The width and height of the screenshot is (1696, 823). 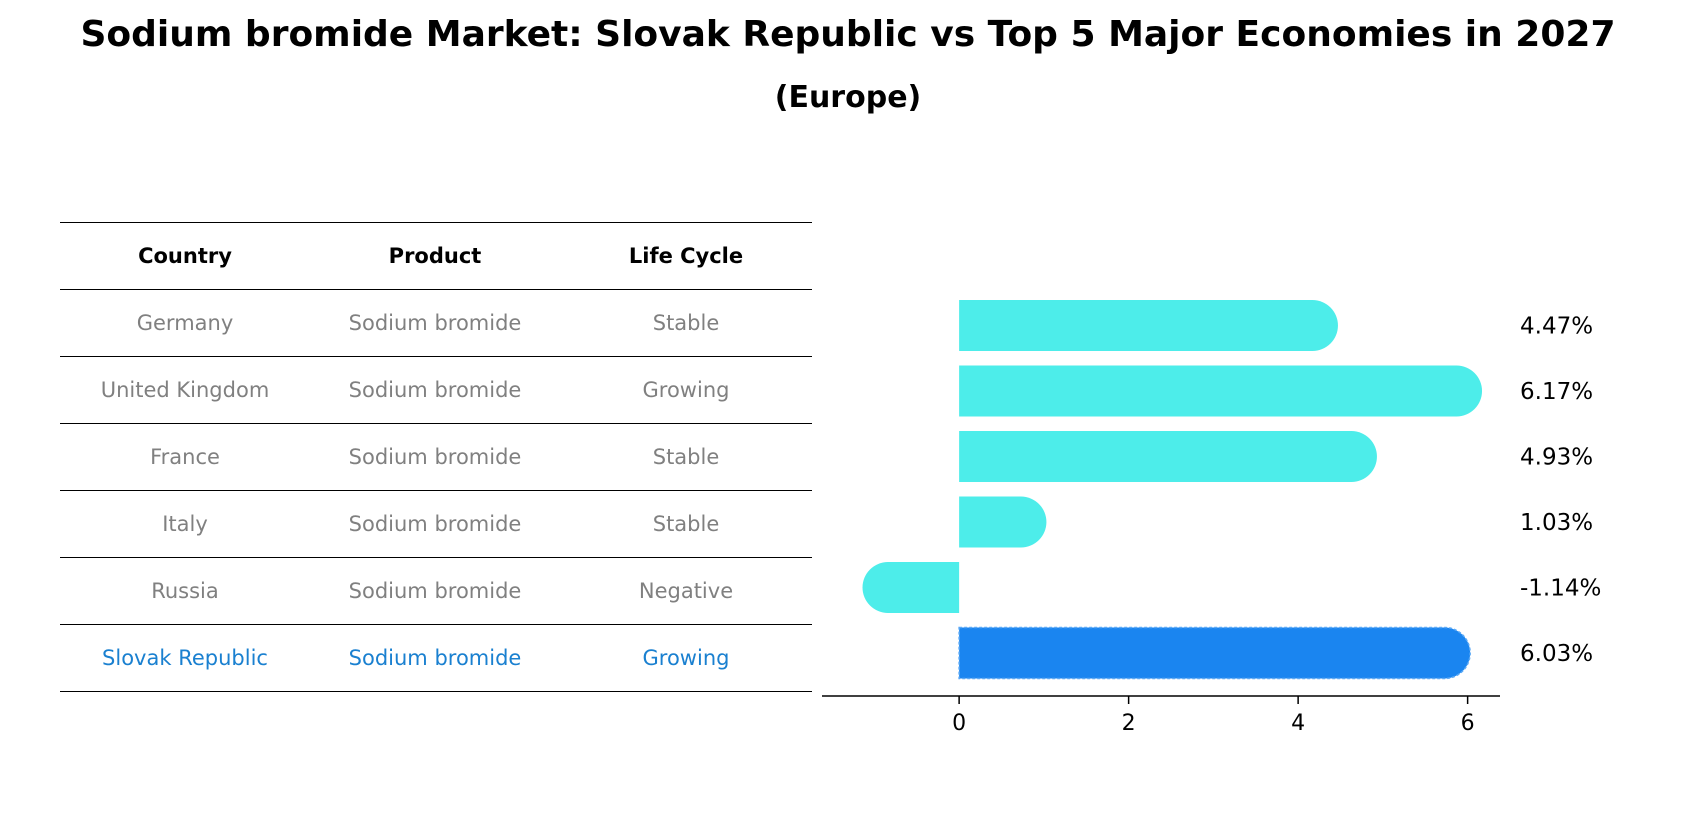 What do you see at coordinates (1468, 723) in the screenshot?
I see `x-tick-label: 6` at bounding box center [1468, 723].